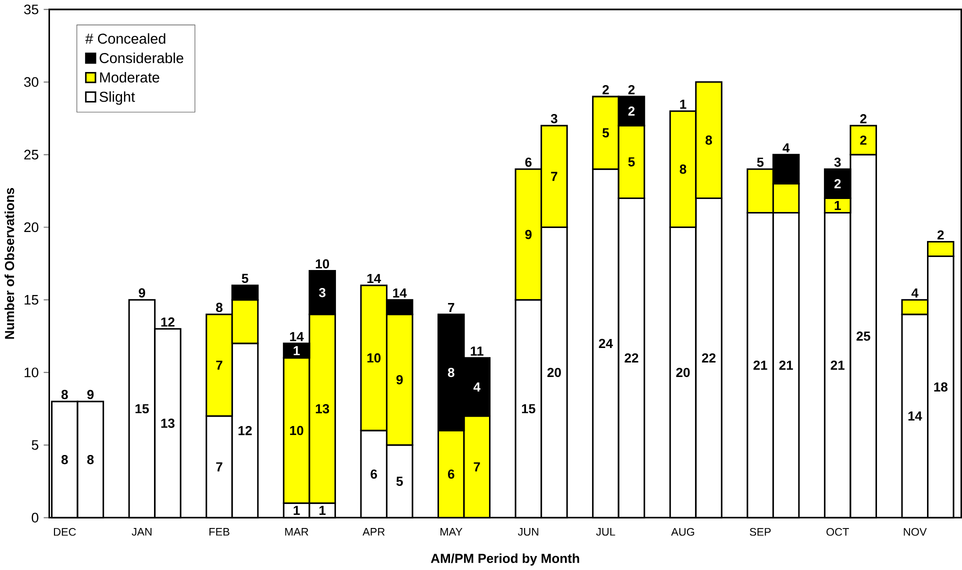 The height and width of the screenshot is (570, 962). I want to click on x-tick-label: SEP, so click(760, 532).